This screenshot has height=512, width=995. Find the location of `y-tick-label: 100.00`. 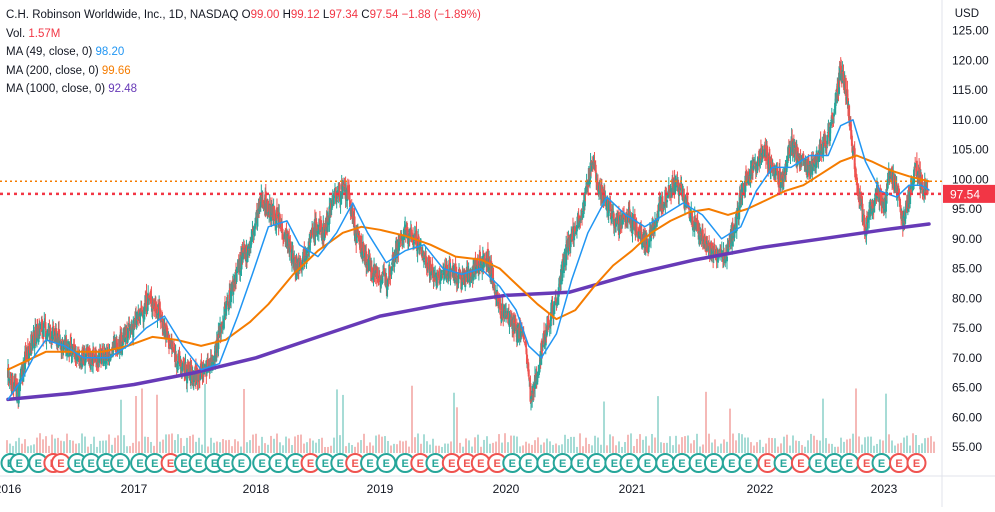

y-tick-label: 100.00 is located at coordinates (970, 179).